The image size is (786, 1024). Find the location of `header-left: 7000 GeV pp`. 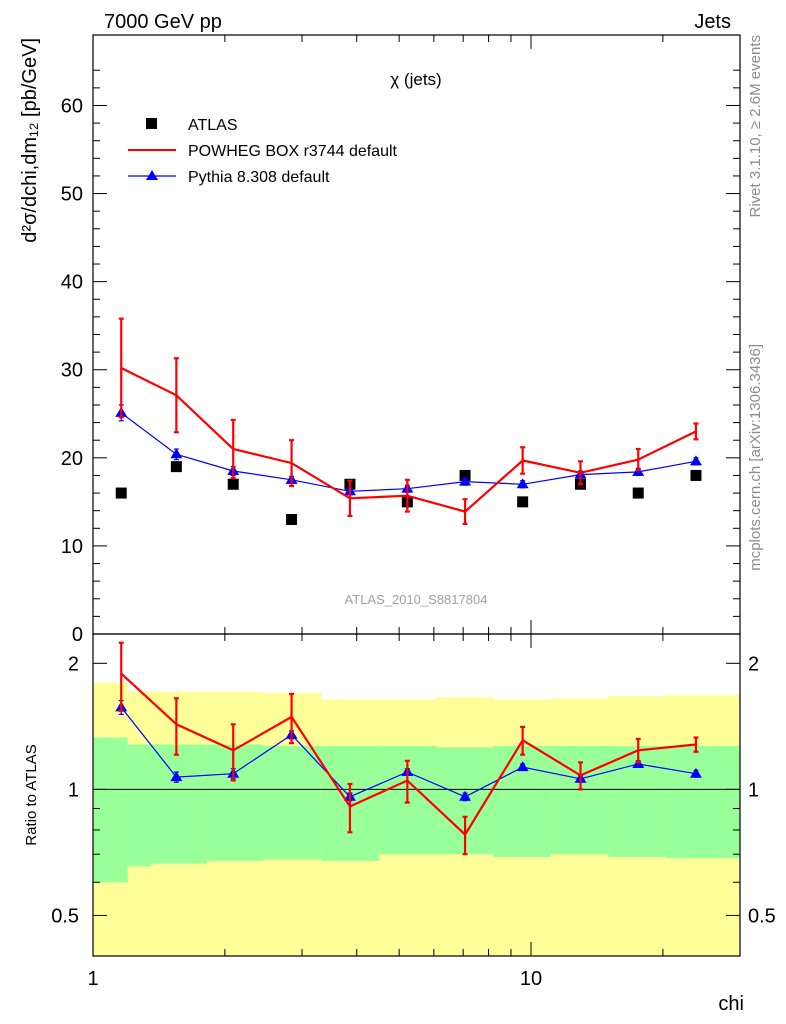

header-left: 7000 GeV pp is located at coordinates (163, 22).